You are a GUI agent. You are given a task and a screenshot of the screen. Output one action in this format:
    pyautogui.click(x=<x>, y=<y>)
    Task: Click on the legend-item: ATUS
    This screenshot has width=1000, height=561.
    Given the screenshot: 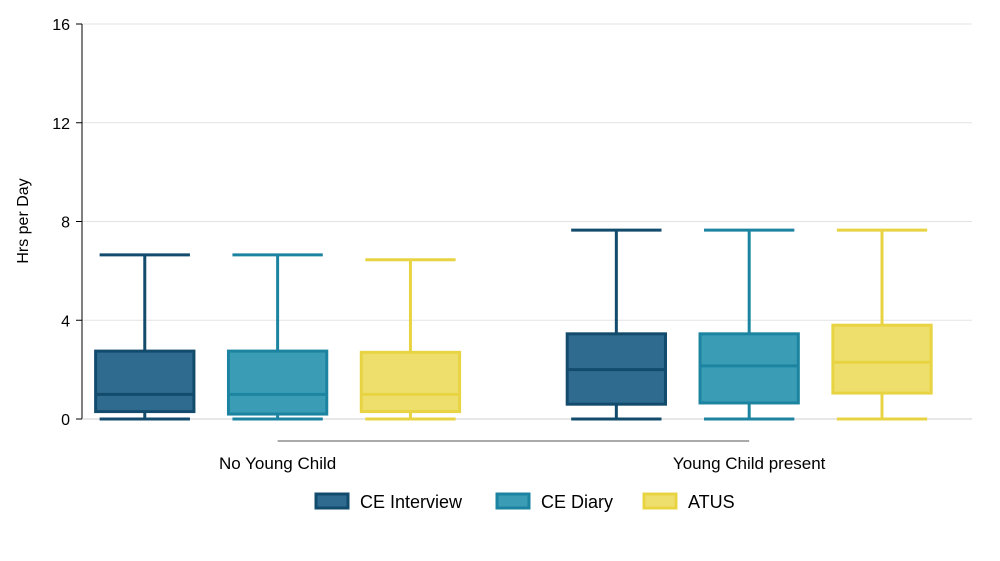 What is the action you would take?
    pyautogui.click(x=688, y=502)
    